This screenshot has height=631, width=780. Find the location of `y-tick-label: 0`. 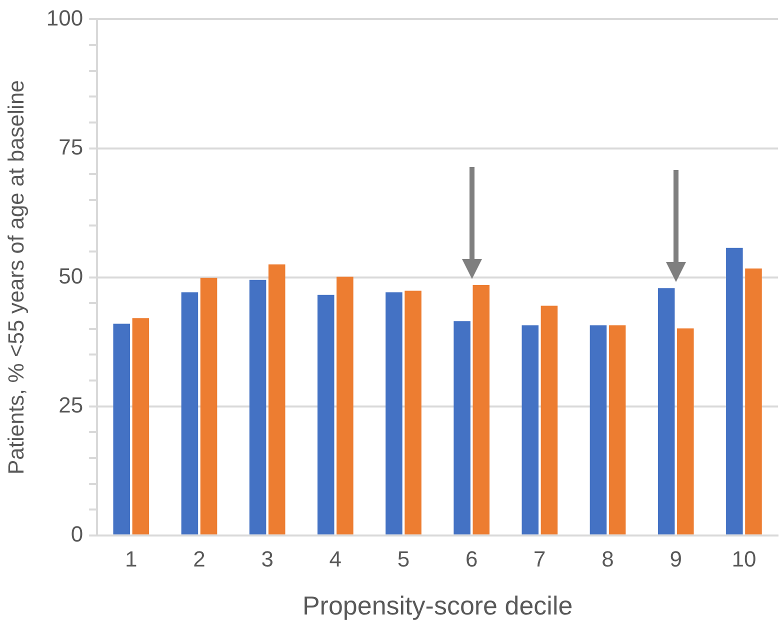

y-tick-label: 0 is located at coordinates (77, 533).